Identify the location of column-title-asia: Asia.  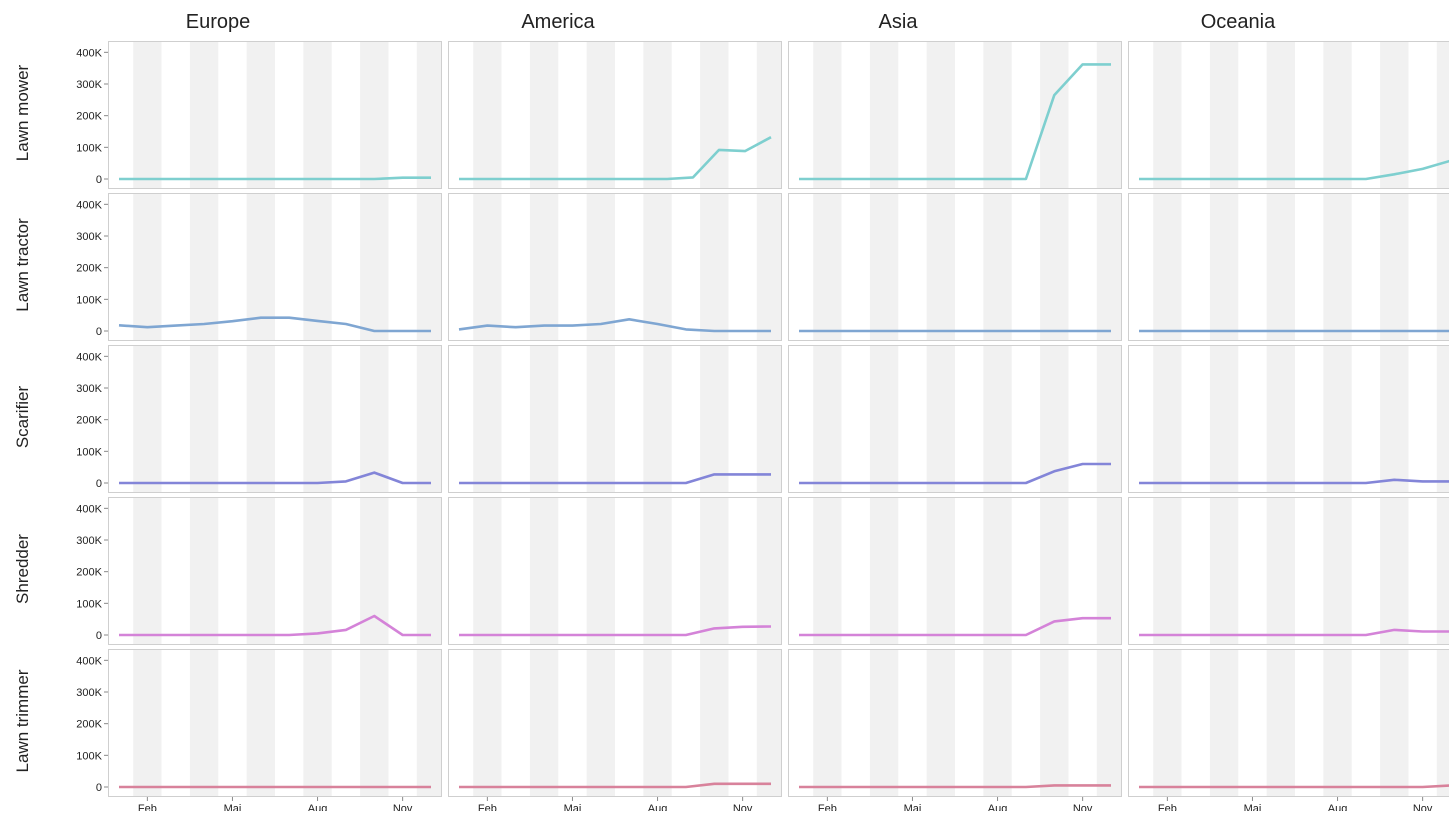
(899, 22).